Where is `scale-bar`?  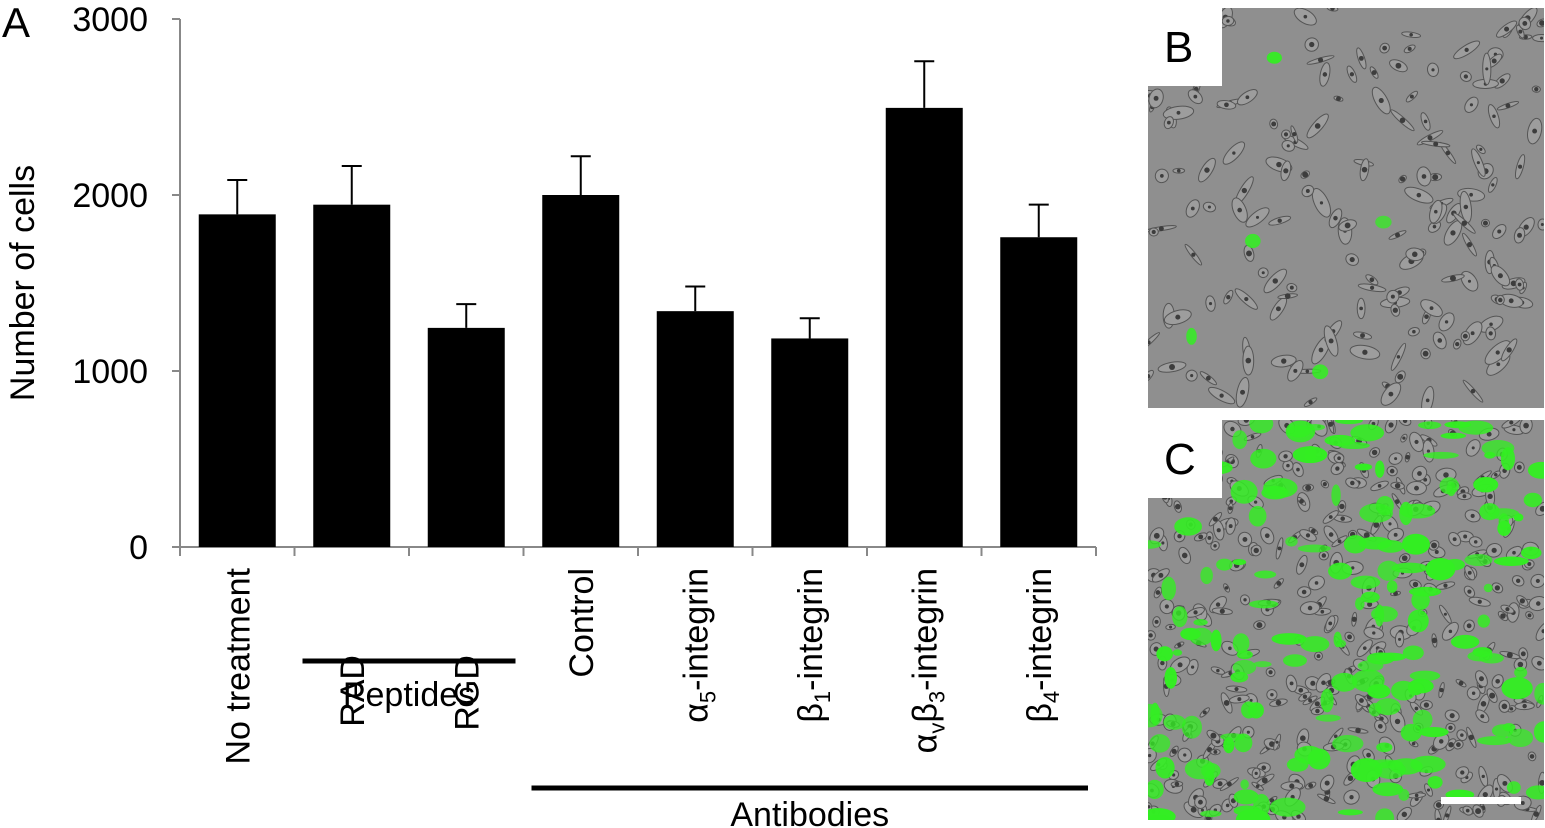
scale-bar is located at coordinates (1481, 800).